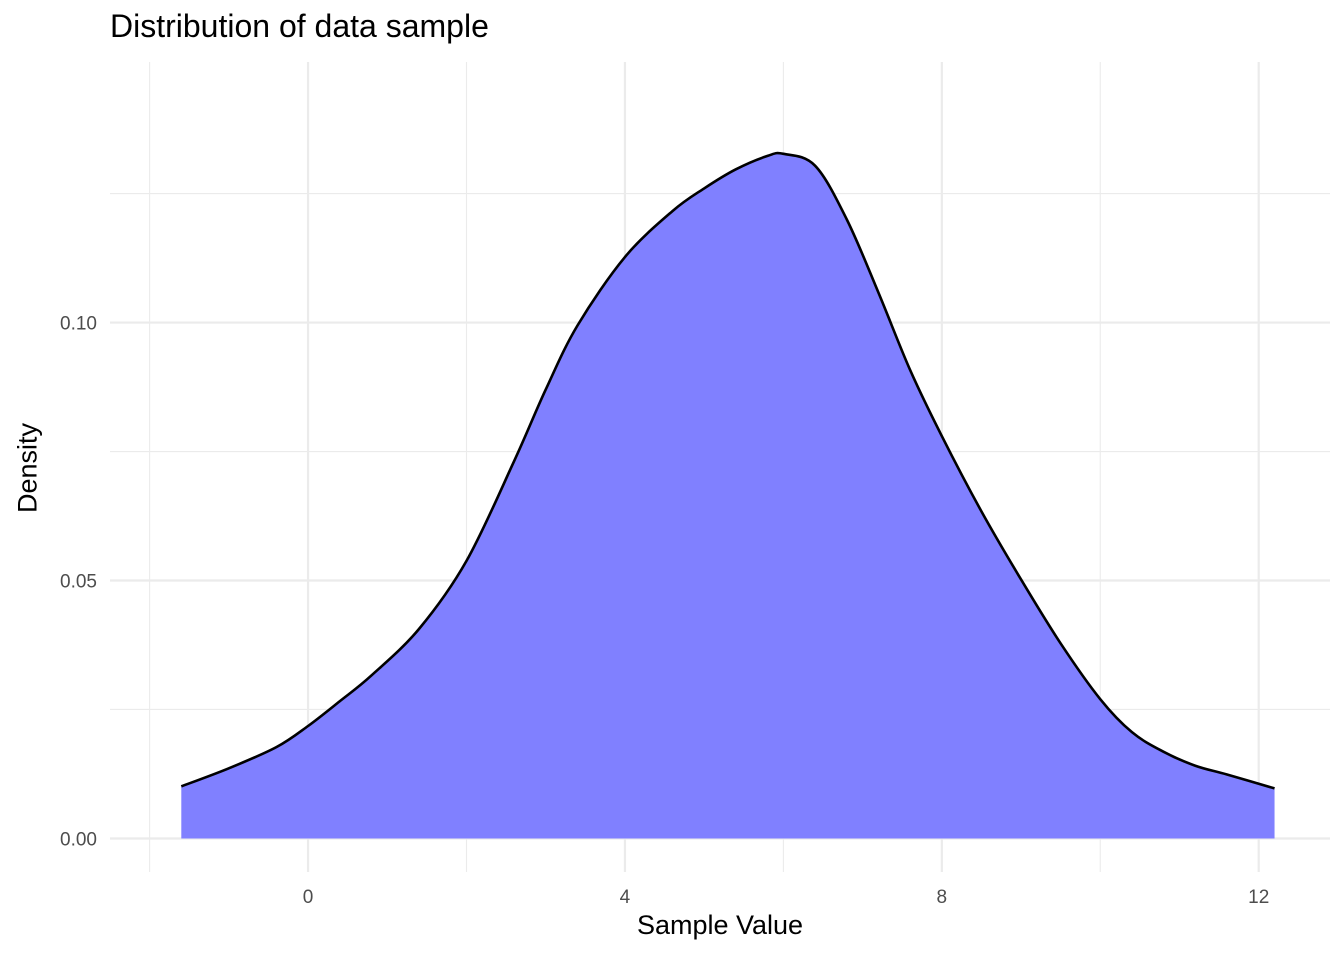  I want to click on x-tick-label: 8, so click(942, 897).